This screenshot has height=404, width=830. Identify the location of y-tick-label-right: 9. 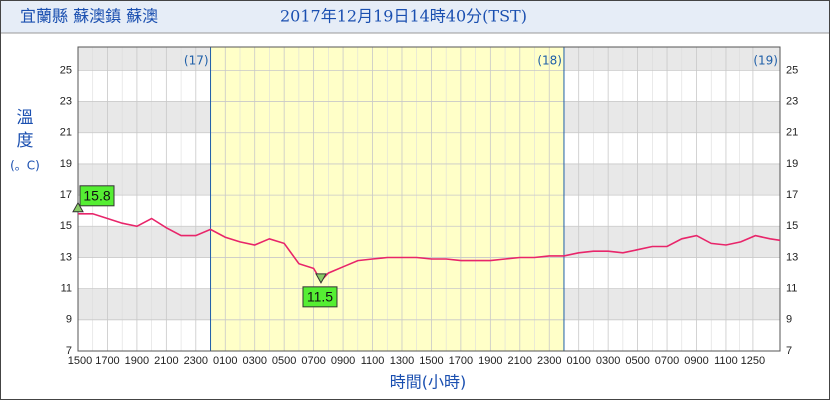
(789, 320).